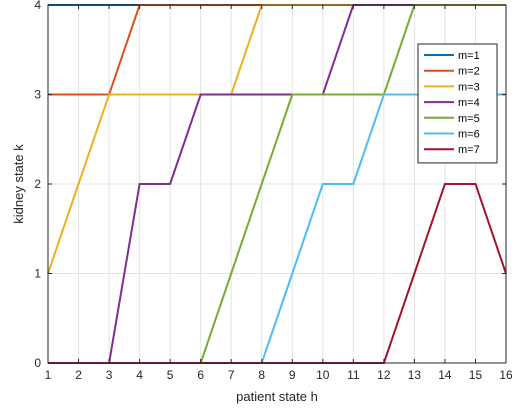 This screenshot has height=412, width=522. Describe the element at coordinates (277, 396) in the screenshot. I see `x-axis-label: patient state h` at that location.